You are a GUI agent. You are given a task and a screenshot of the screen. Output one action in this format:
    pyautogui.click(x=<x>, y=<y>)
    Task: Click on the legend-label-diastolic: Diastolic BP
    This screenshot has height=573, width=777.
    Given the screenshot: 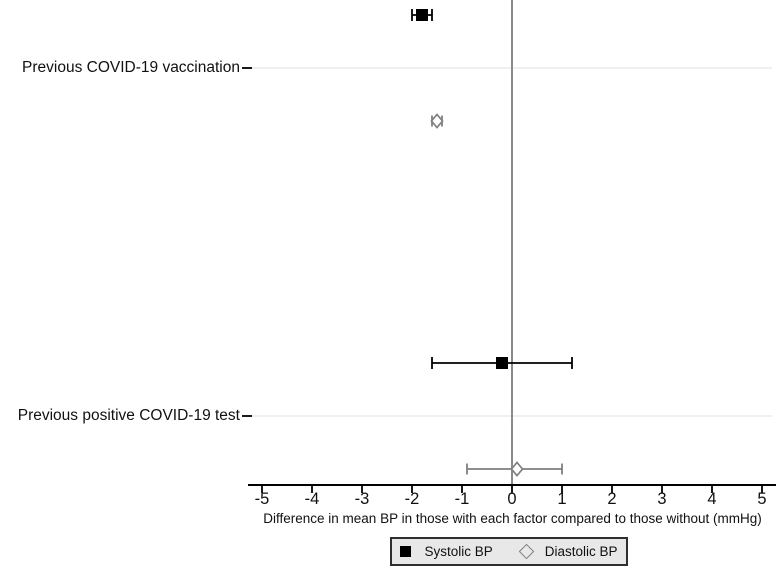 What is the action you would take?
    pyautogui.click(x=581, y=551)
    